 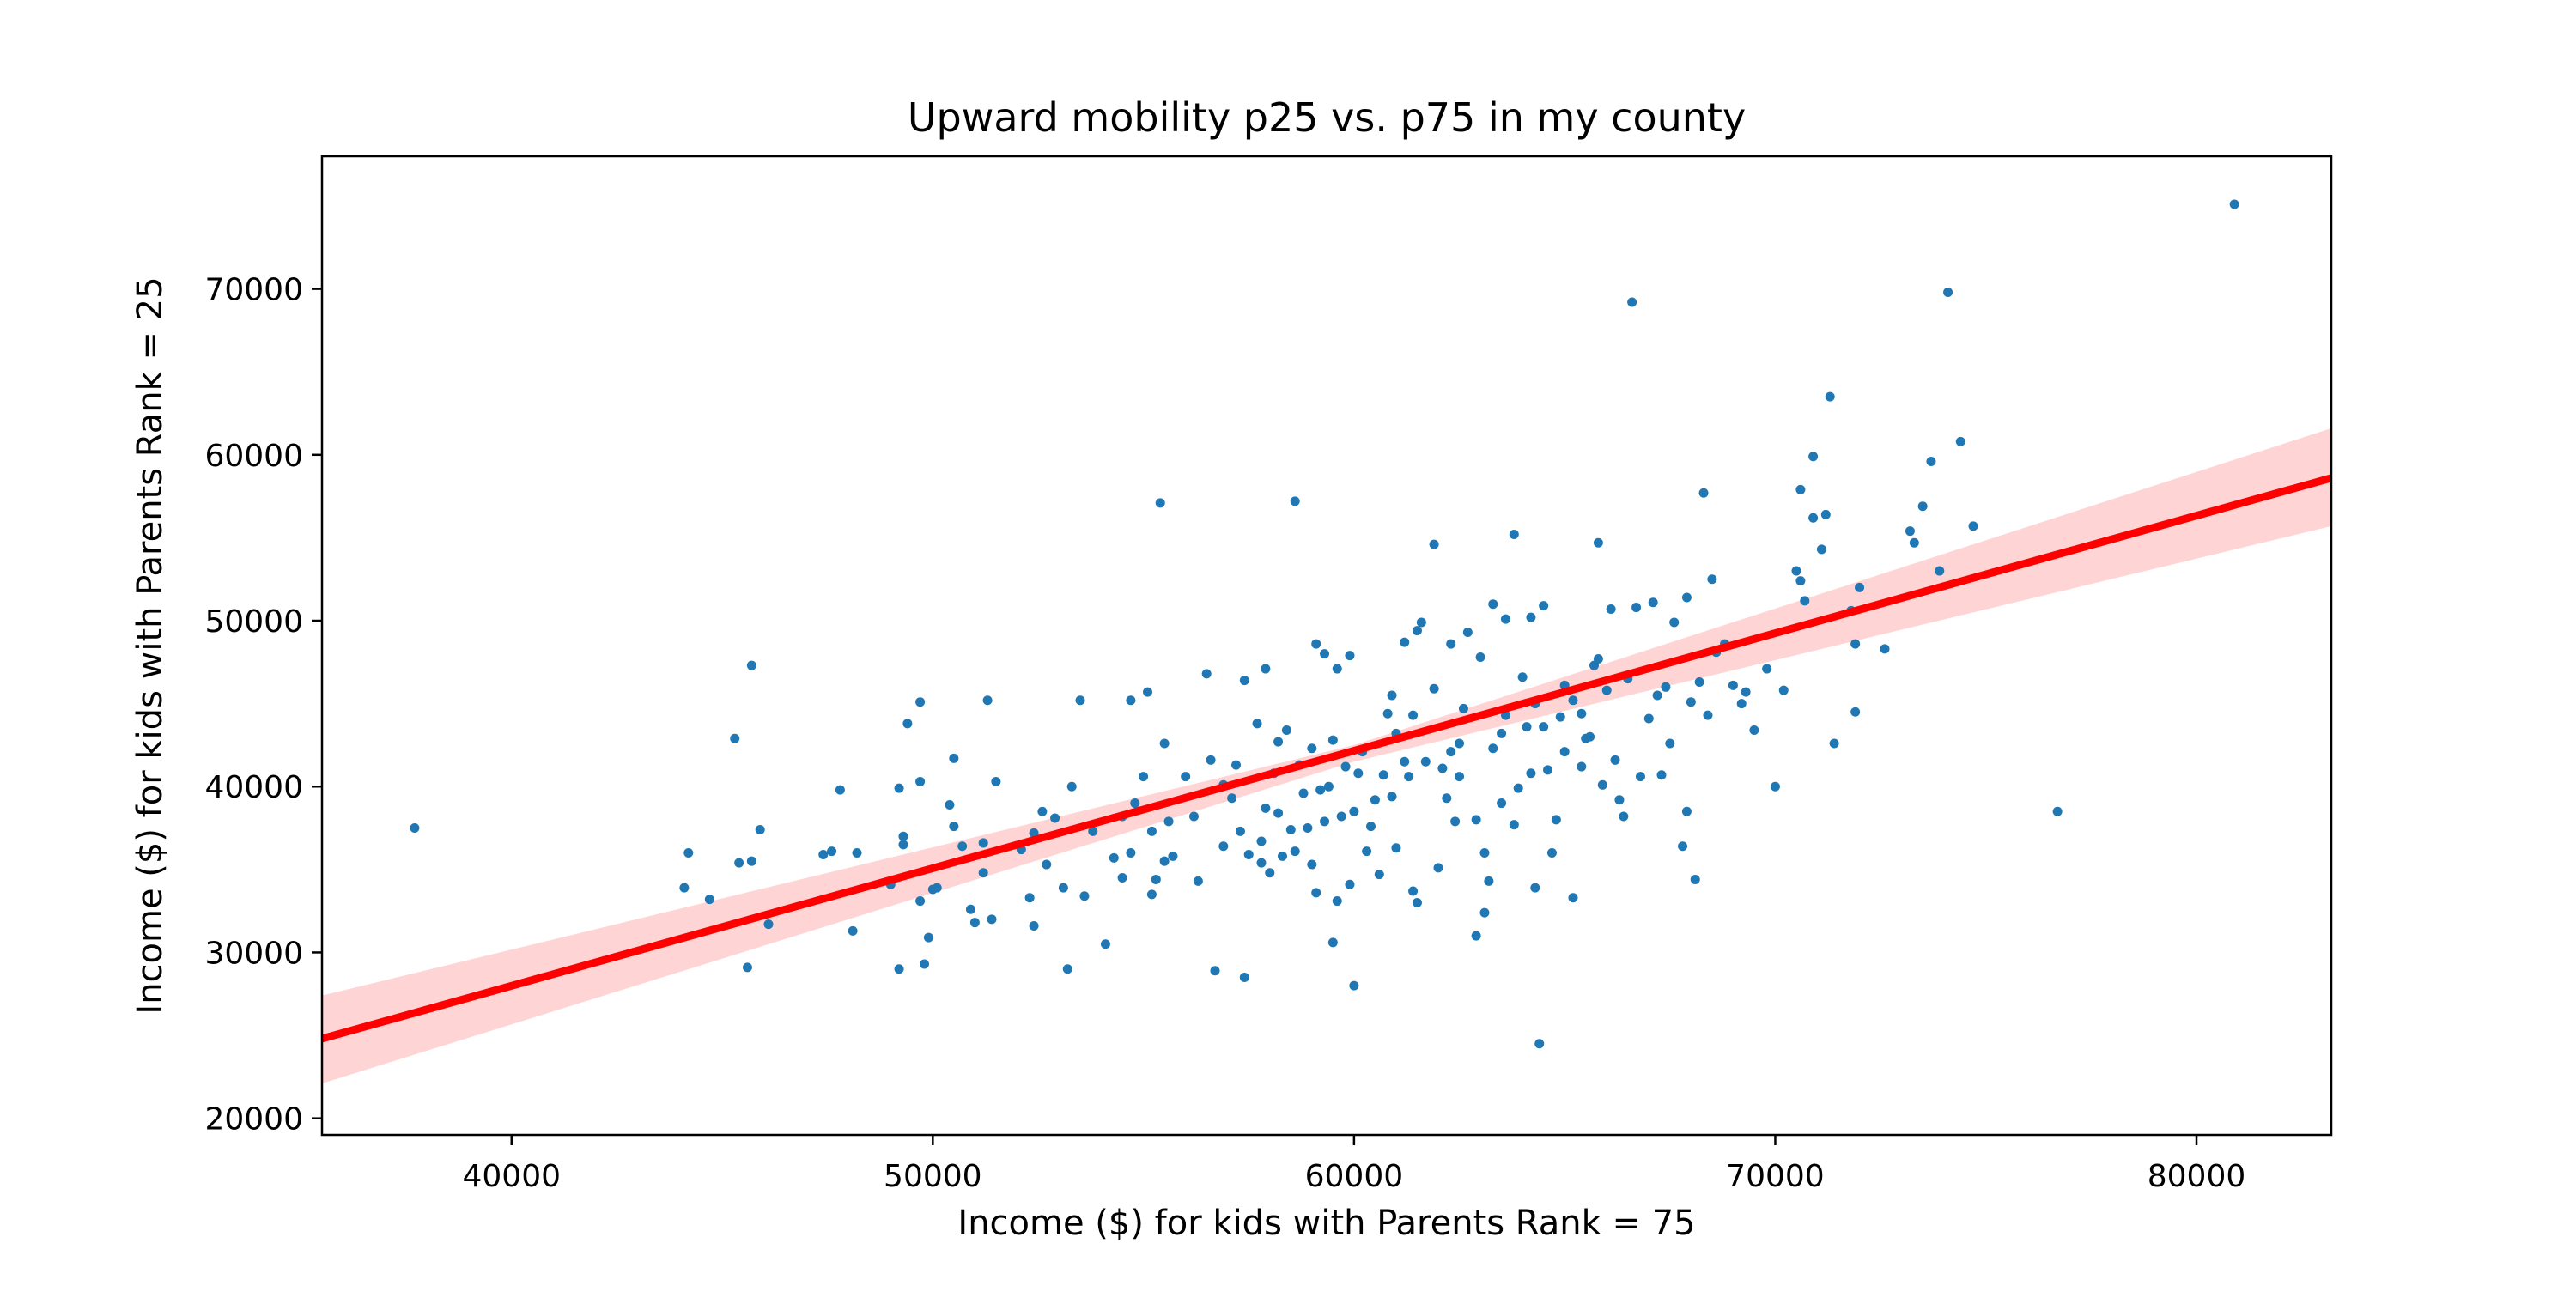 What do you see at coordinates (253, 953) in the screenshot?
I see `y-tick-label: 30000` at bounding box center [253, 953].